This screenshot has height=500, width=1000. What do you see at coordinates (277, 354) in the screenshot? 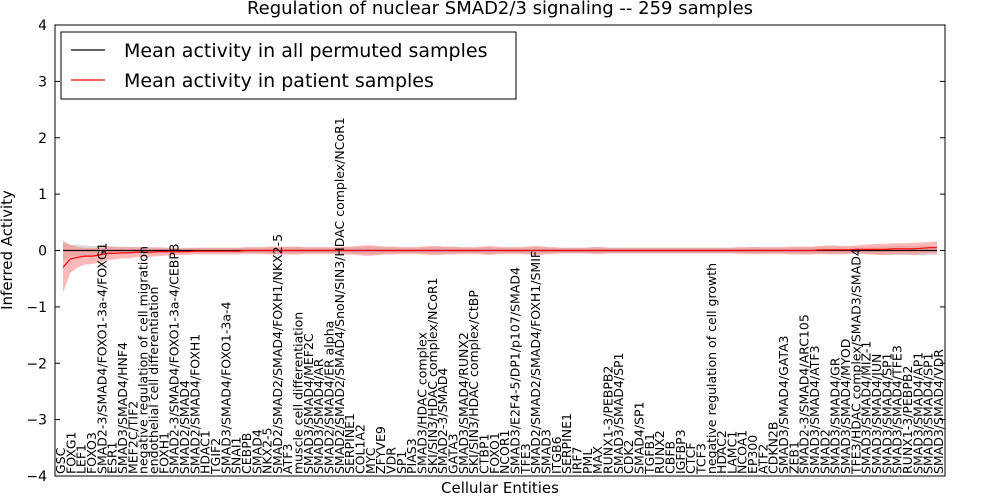
I see `x-tick-label: SMAD2/SMAD2/SMAD4/FOXH1/NKX2-5` at bounding box center [277, 354].